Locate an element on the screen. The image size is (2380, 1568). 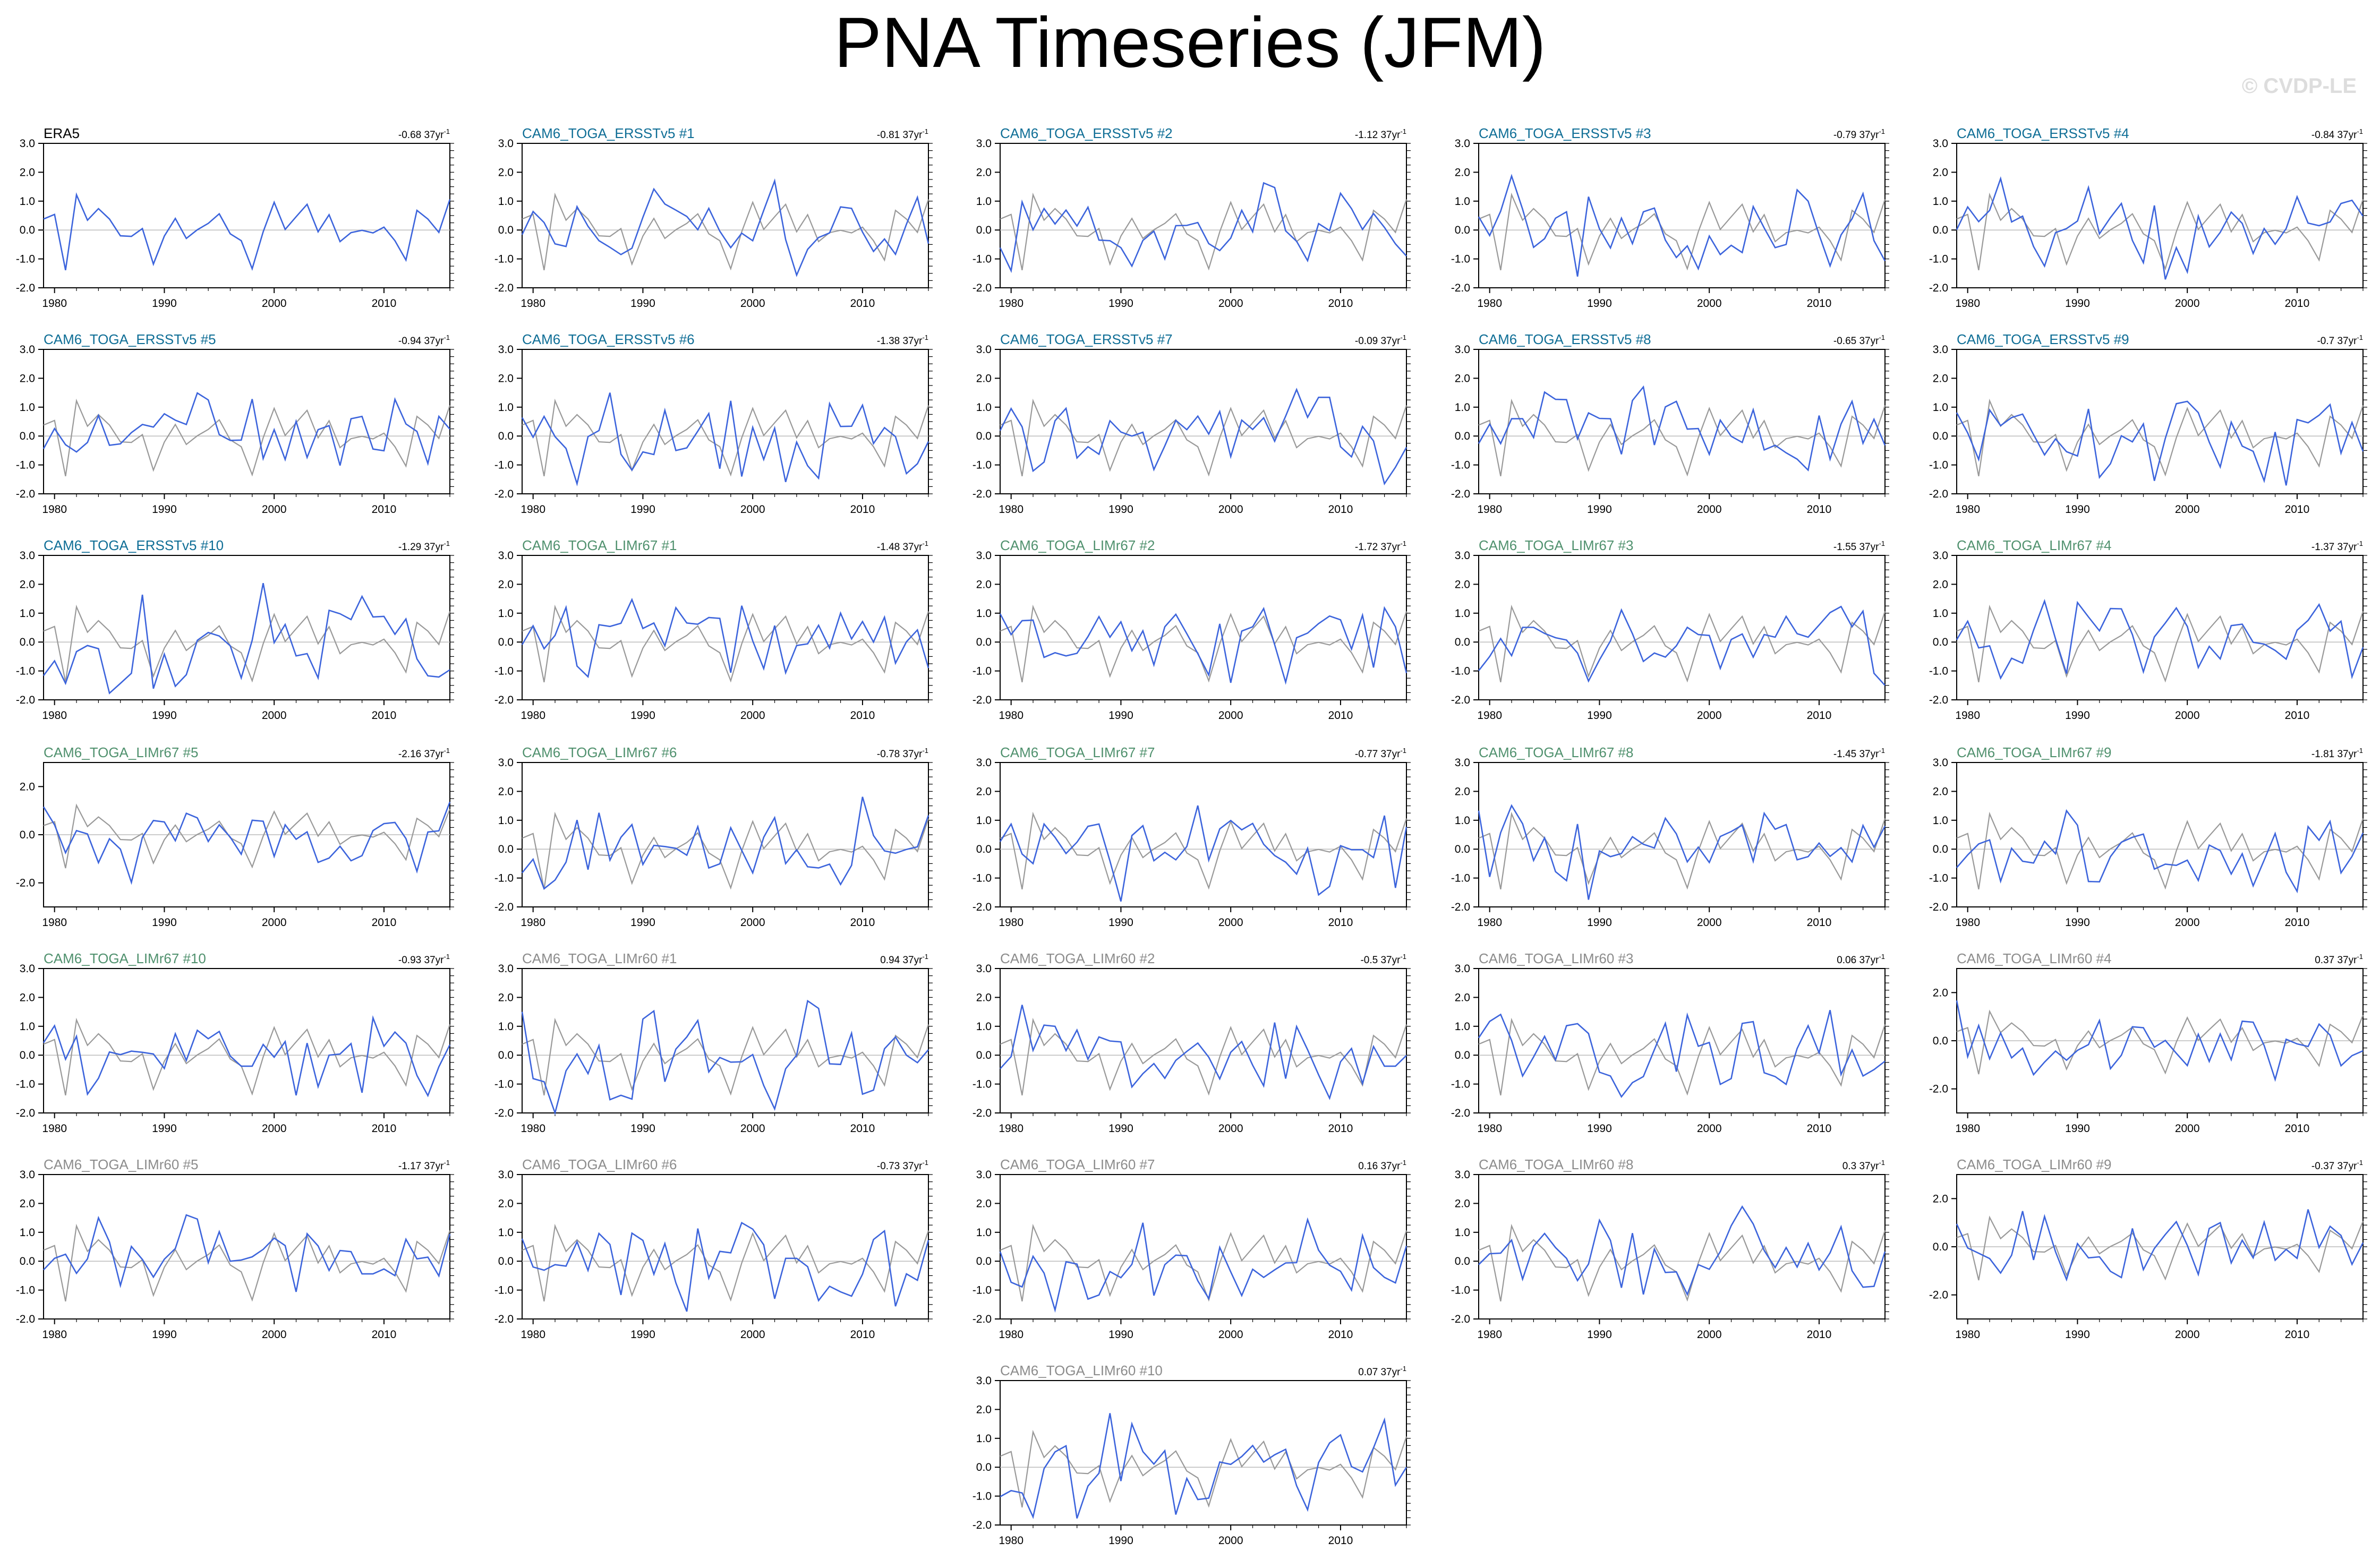
panel-title: CAM6_TOGA_ERSSTv5 #7 is located at coordinates (1086, 339).